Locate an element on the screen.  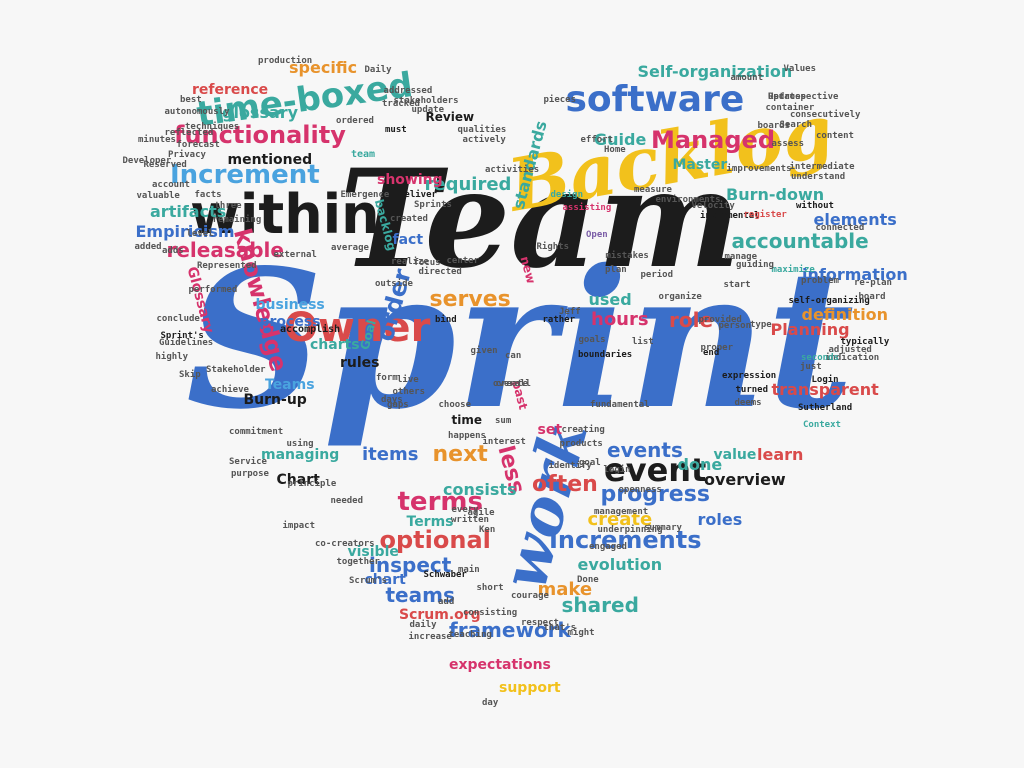
cloud-word: Login is located at coordinates (825, 379).